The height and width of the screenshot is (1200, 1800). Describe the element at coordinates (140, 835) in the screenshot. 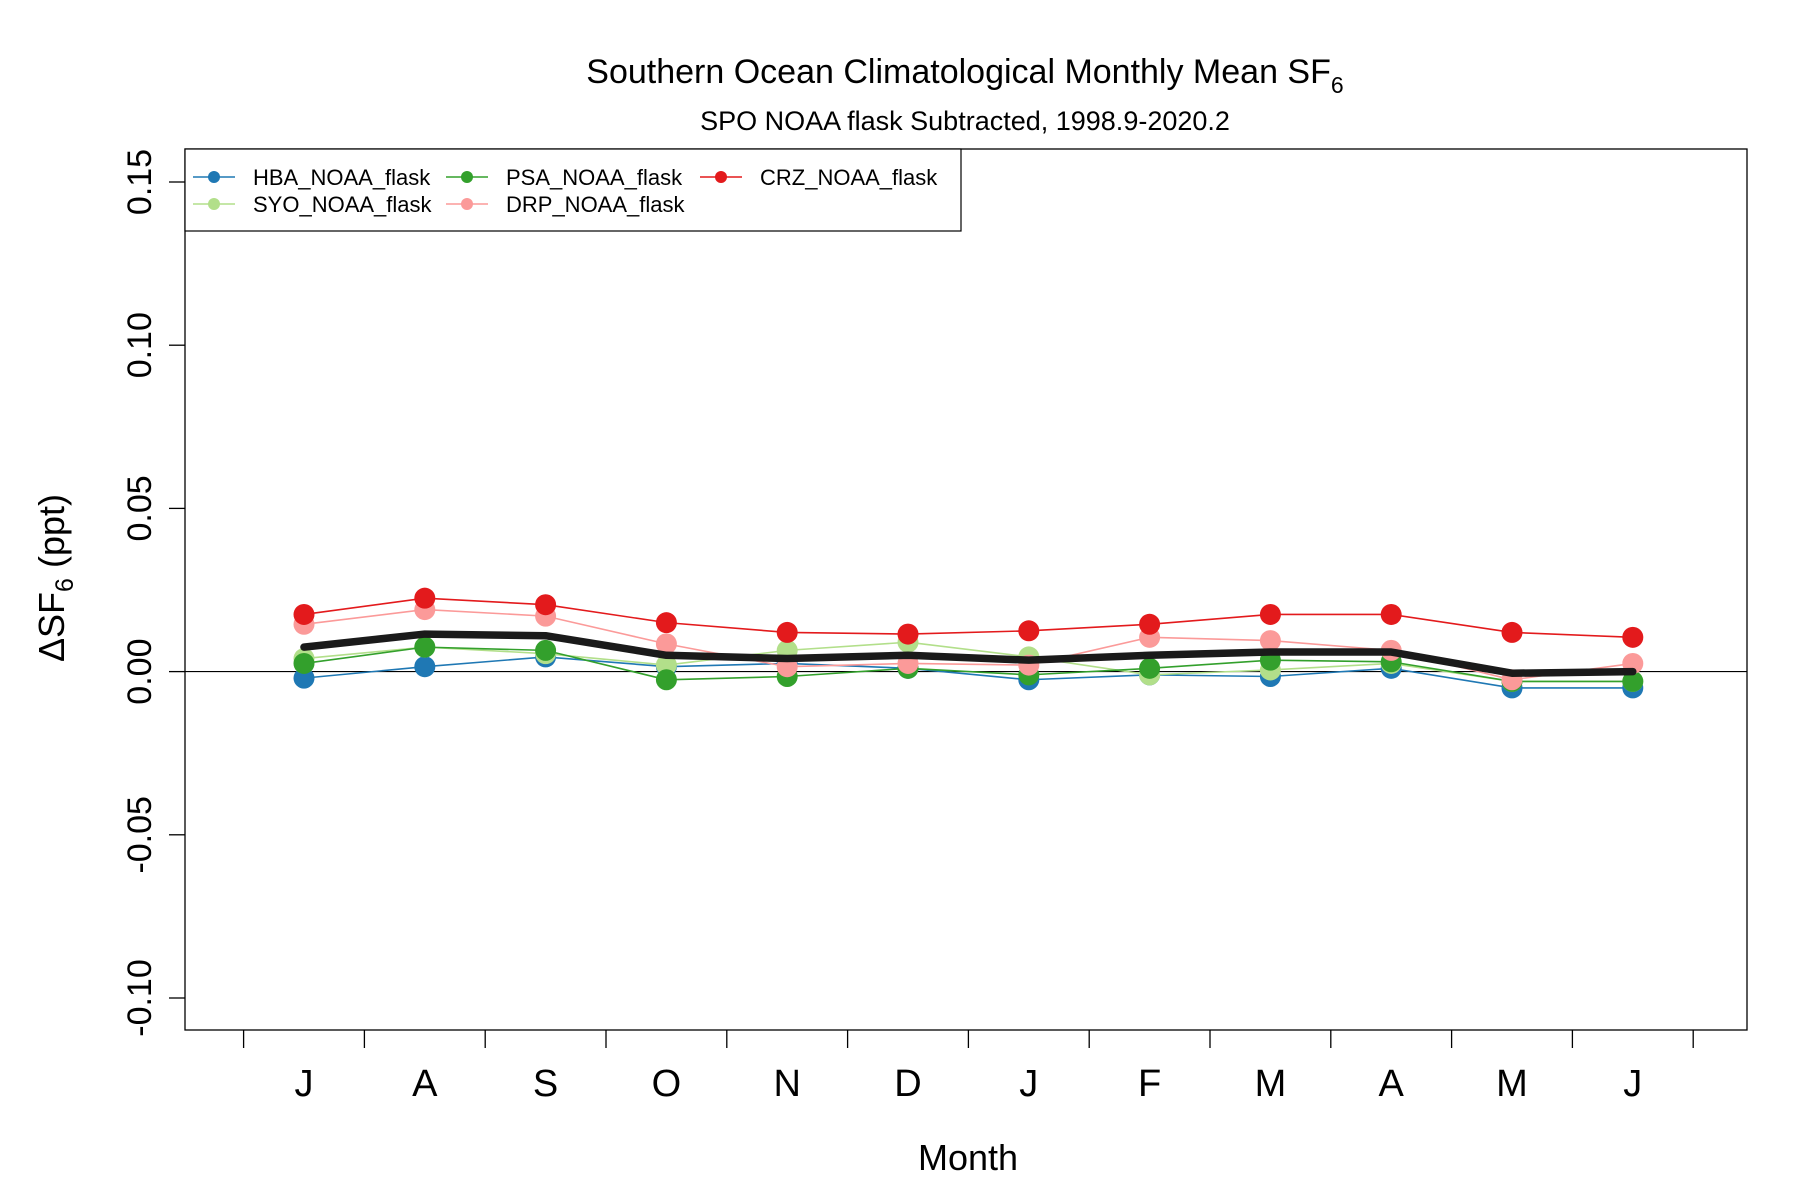

I see `y-tick-label: -0.05` at that location.